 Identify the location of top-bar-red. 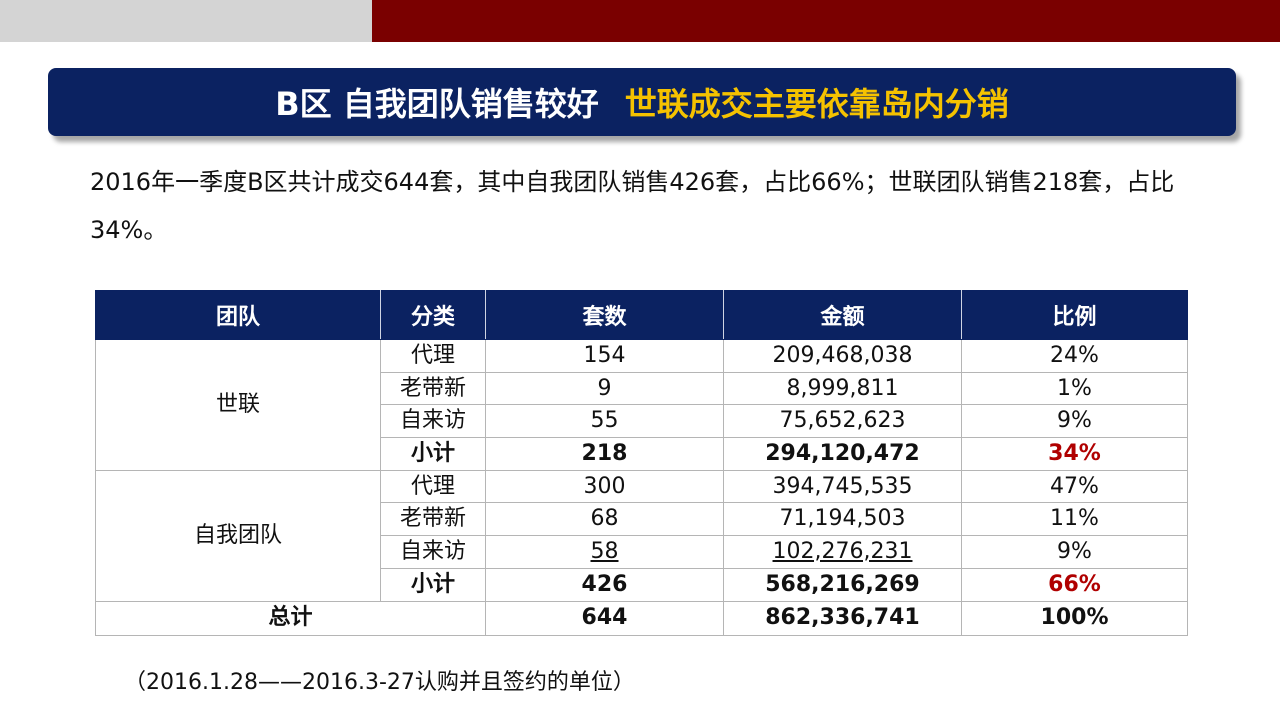
(826, 21).